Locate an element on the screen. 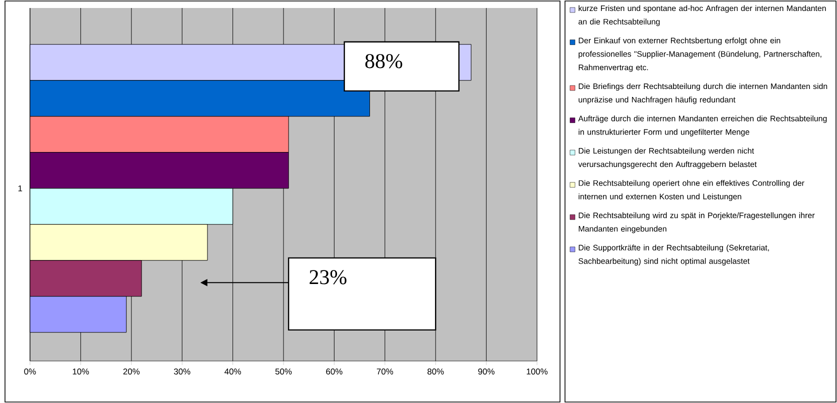 The width and height of the screenshot is (837, 403). x-tick-label: 10% is located at coordinates (80, 371).